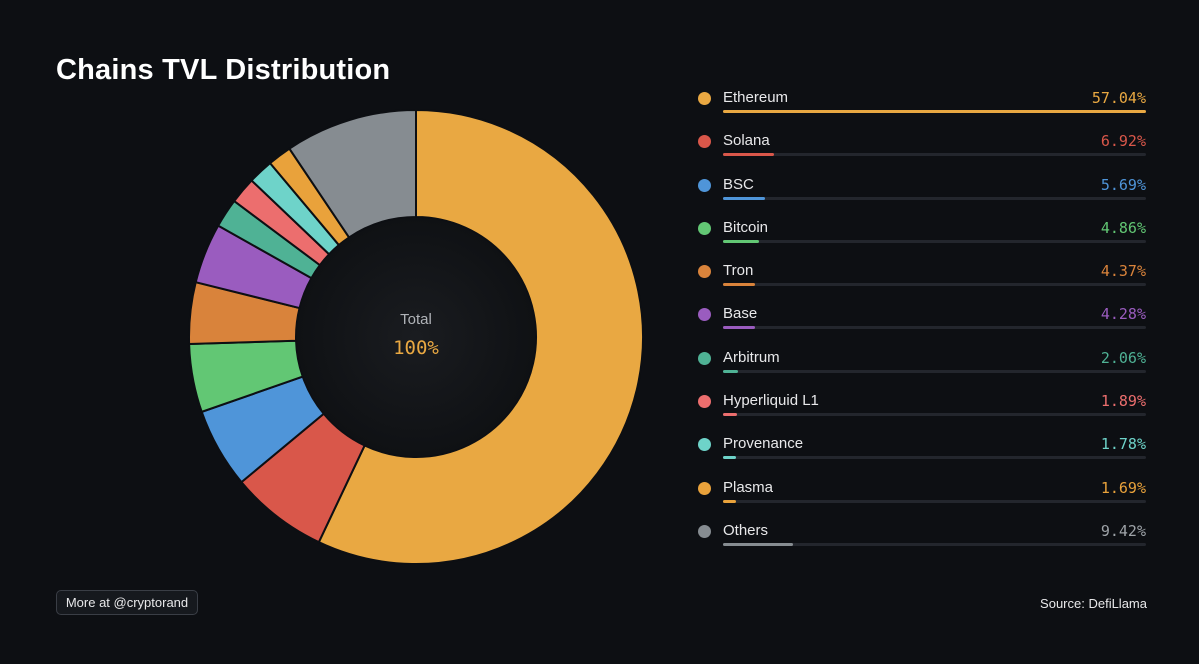  Describe the element at coordinates (740, 314) in the screenshot. I see `legend-name: Base` at that location.